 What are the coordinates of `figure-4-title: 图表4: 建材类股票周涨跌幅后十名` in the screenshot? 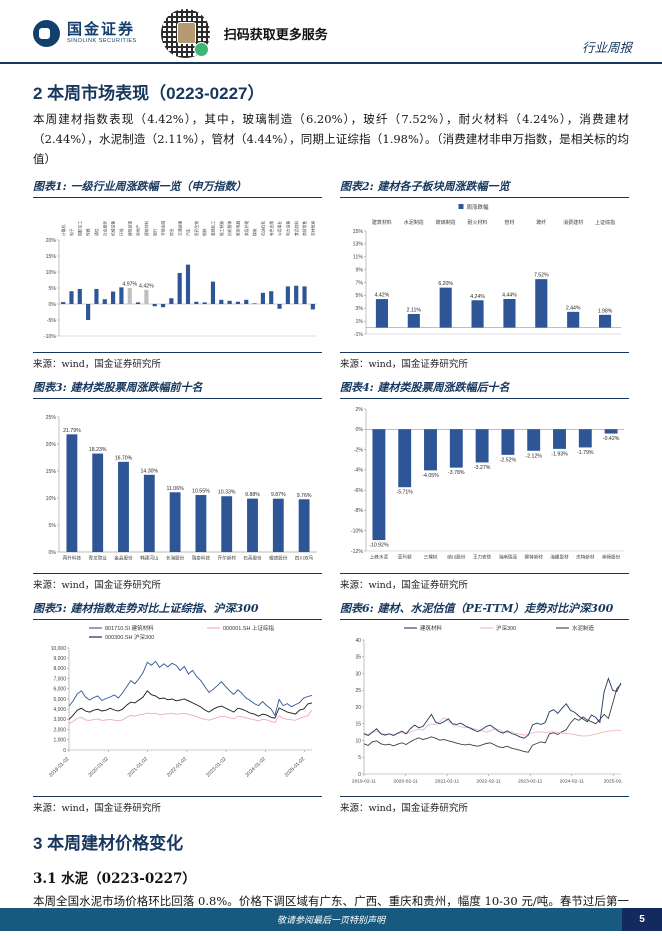 It's located at (484, 389).